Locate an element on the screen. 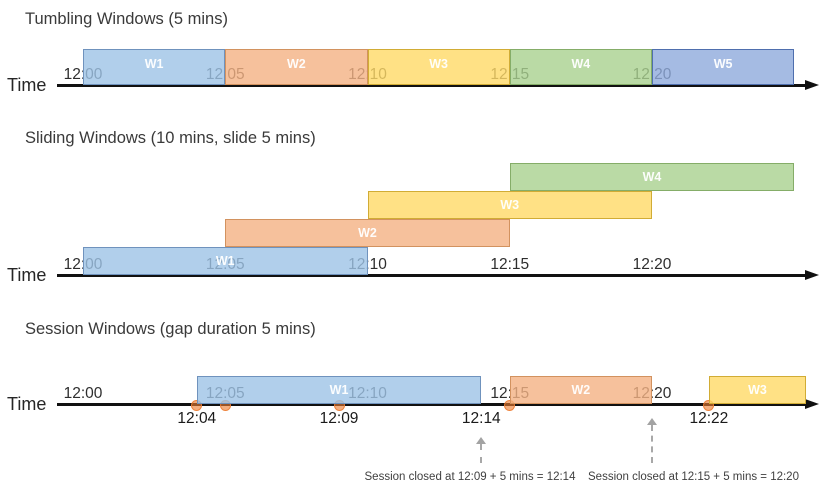 The height and width of the screenshot is (498, 829). event-time-label-12-22: 12:22 is located at coordinates (709, 418).